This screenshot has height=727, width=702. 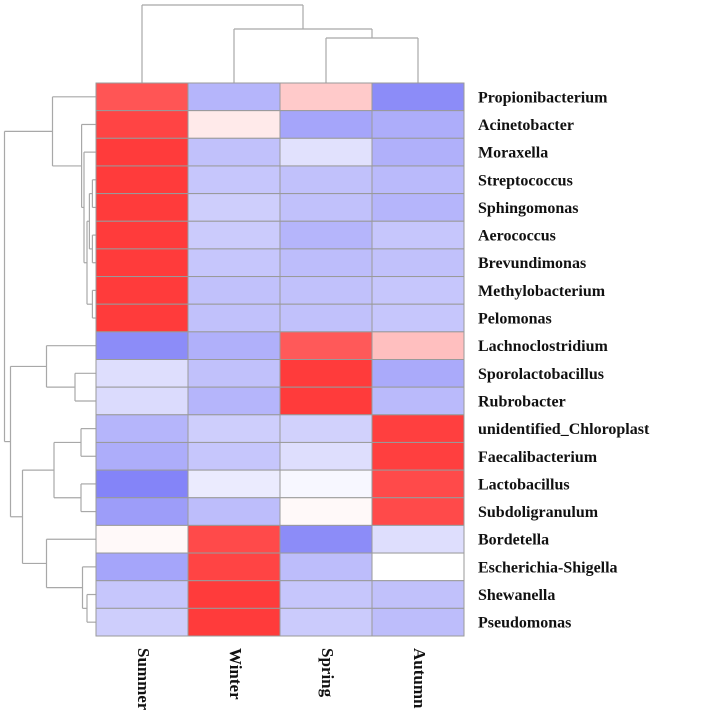 What do you see at coordinates (513, 153) in the screenshot?
I see `row-label: Moraxella` at bounding box center [513, 153].